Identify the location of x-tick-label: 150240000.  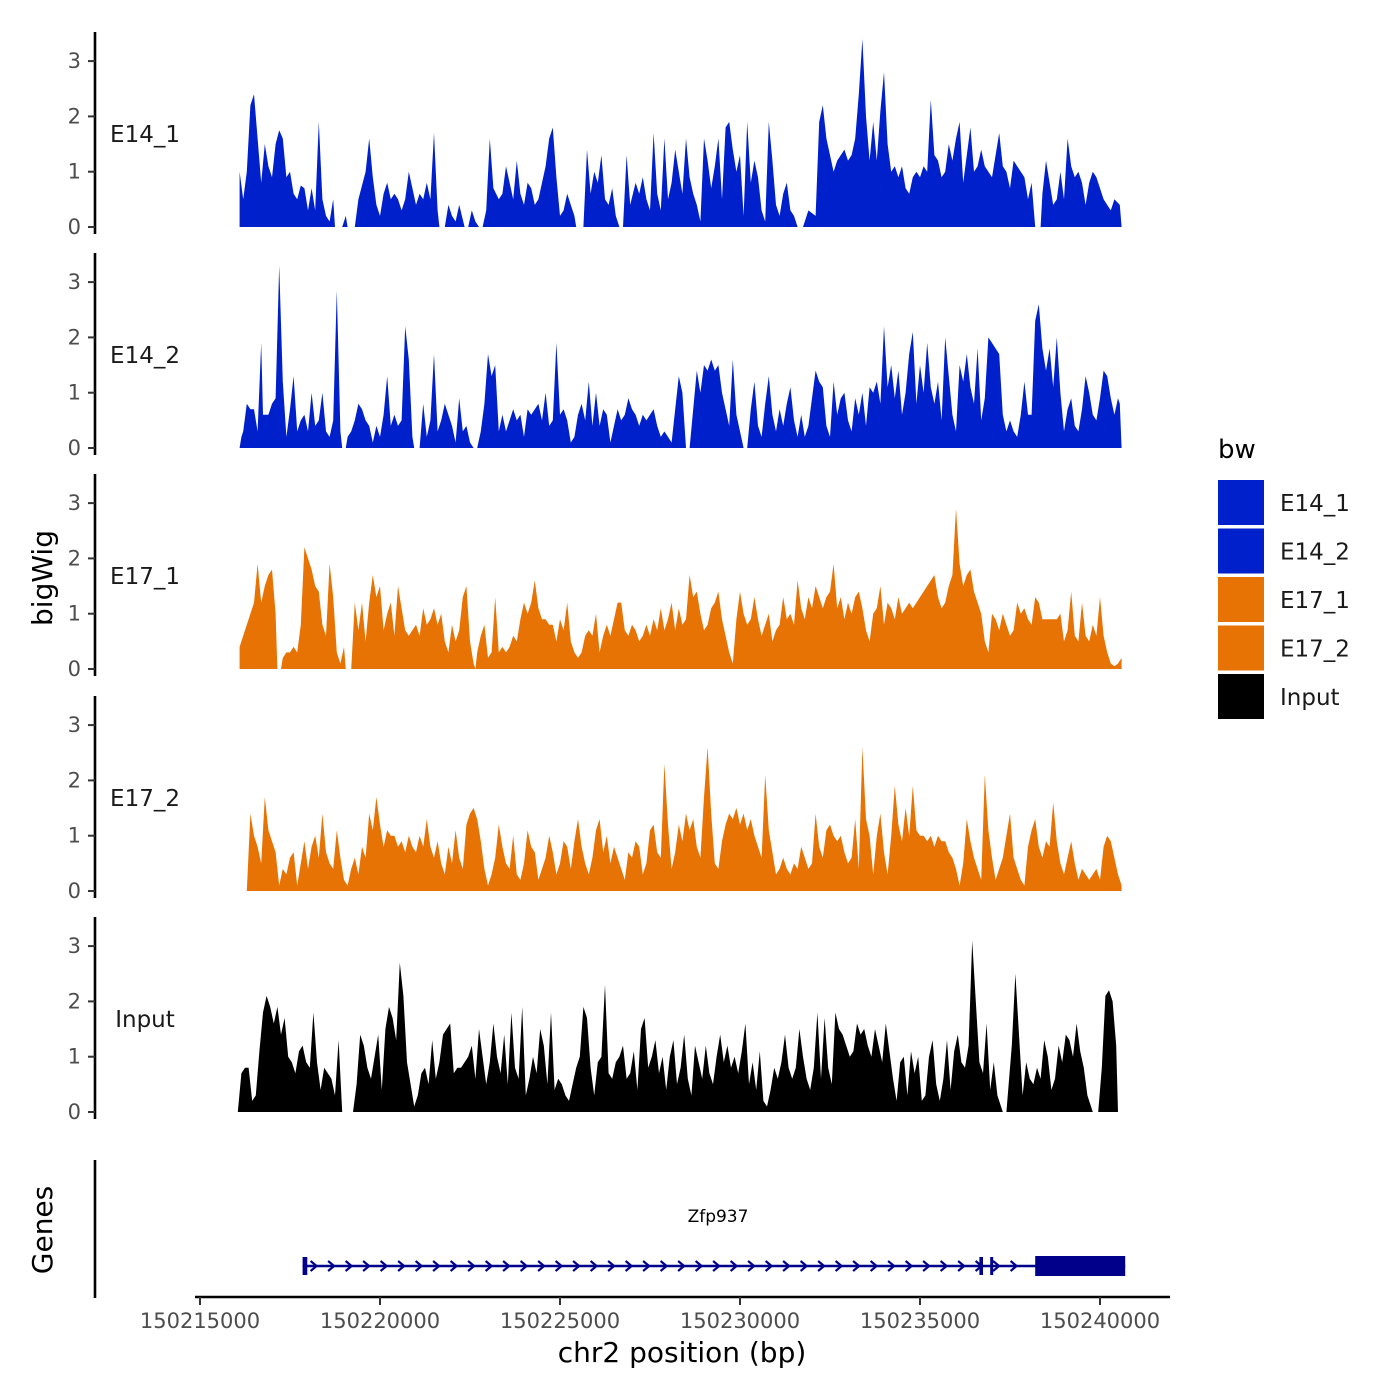
(1100, 1321).